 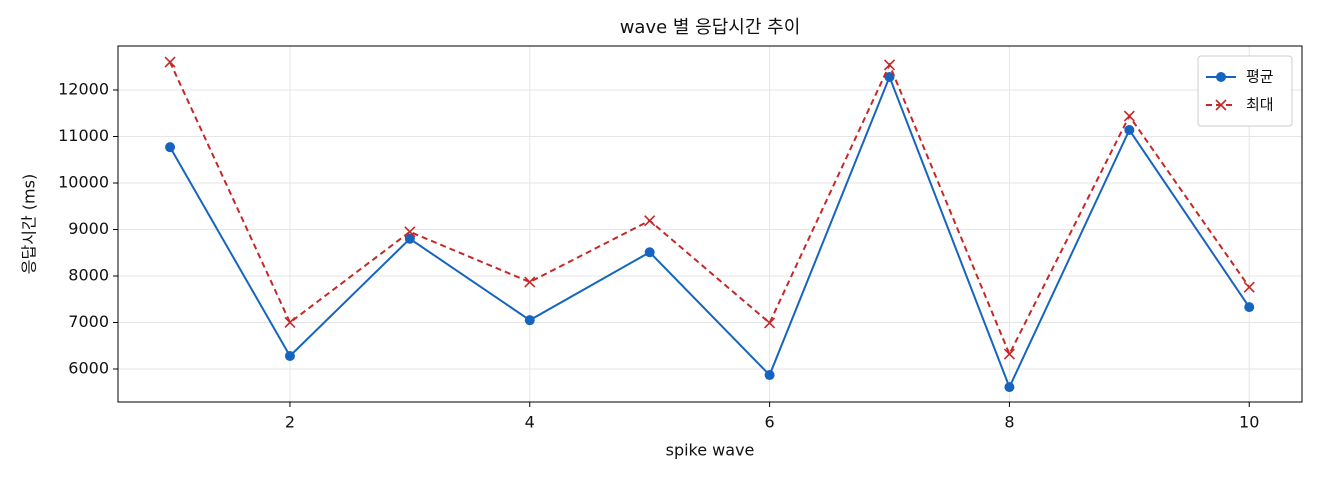 What do you see at coordinates (1249, 422) in the screenshot?
I see `x-tick-label: 10` at bounding box center [1249, 422].